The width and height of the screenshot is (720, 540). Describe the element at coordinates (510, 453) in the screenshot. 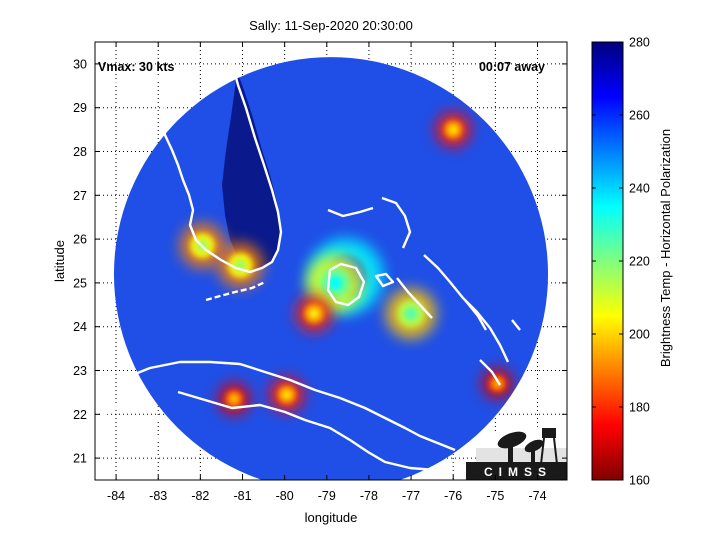

I see `logo-dish-mount-left` at that location.